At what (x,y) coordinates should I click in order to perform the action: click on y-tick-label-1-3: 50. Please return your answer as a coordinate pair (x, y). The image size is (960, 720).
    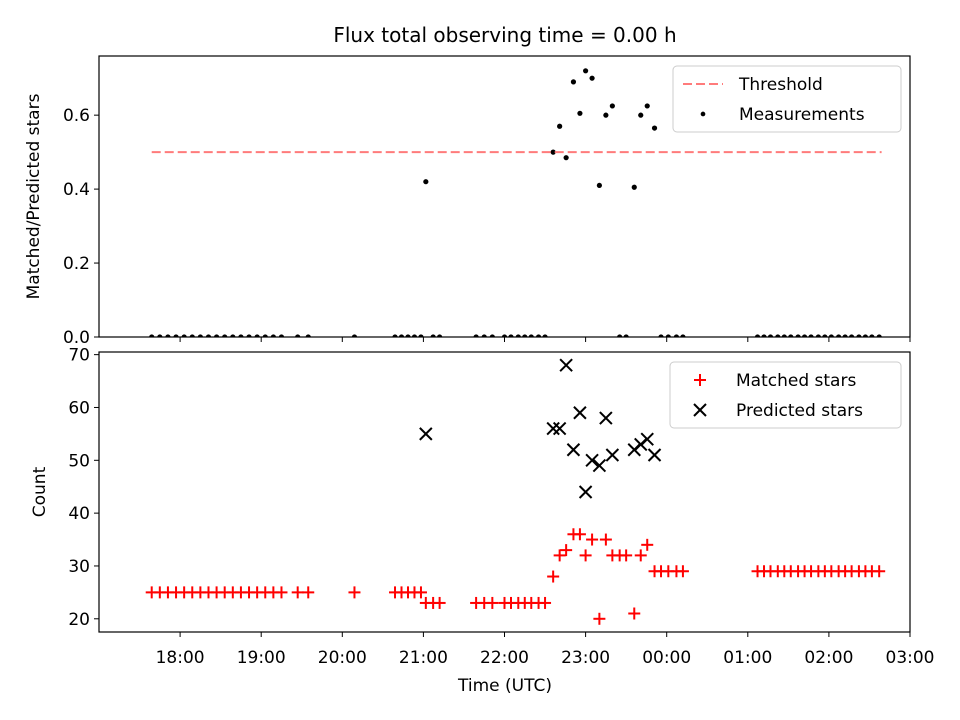
    Looking at the image, I should click on (79, 461).